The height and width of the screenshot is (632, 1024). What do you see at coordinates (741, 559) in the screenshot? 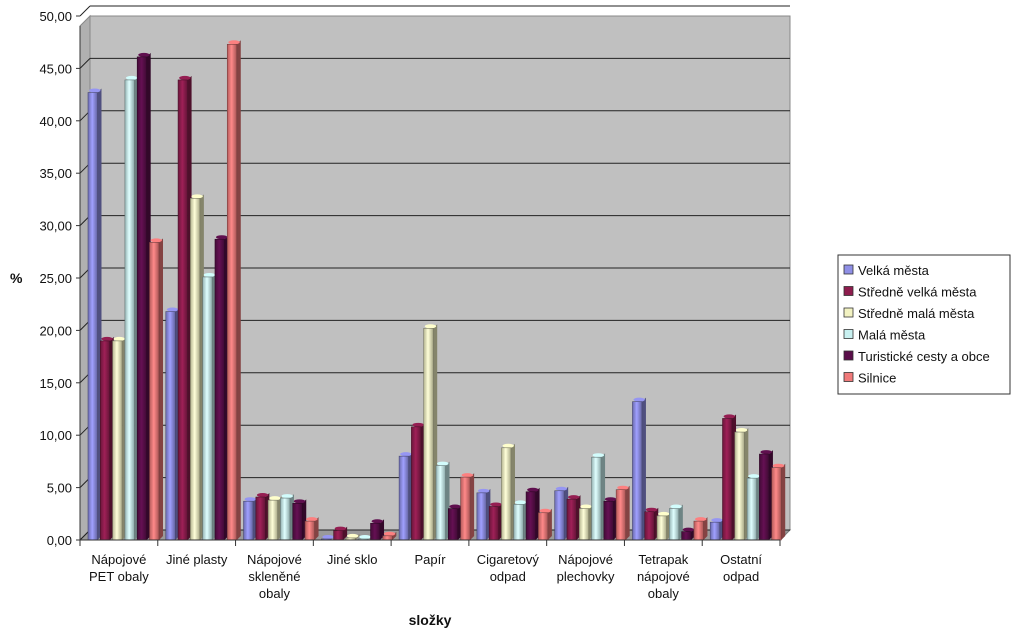
I see `x-tick-label: Ostatní` at bounding box center [741, 559].